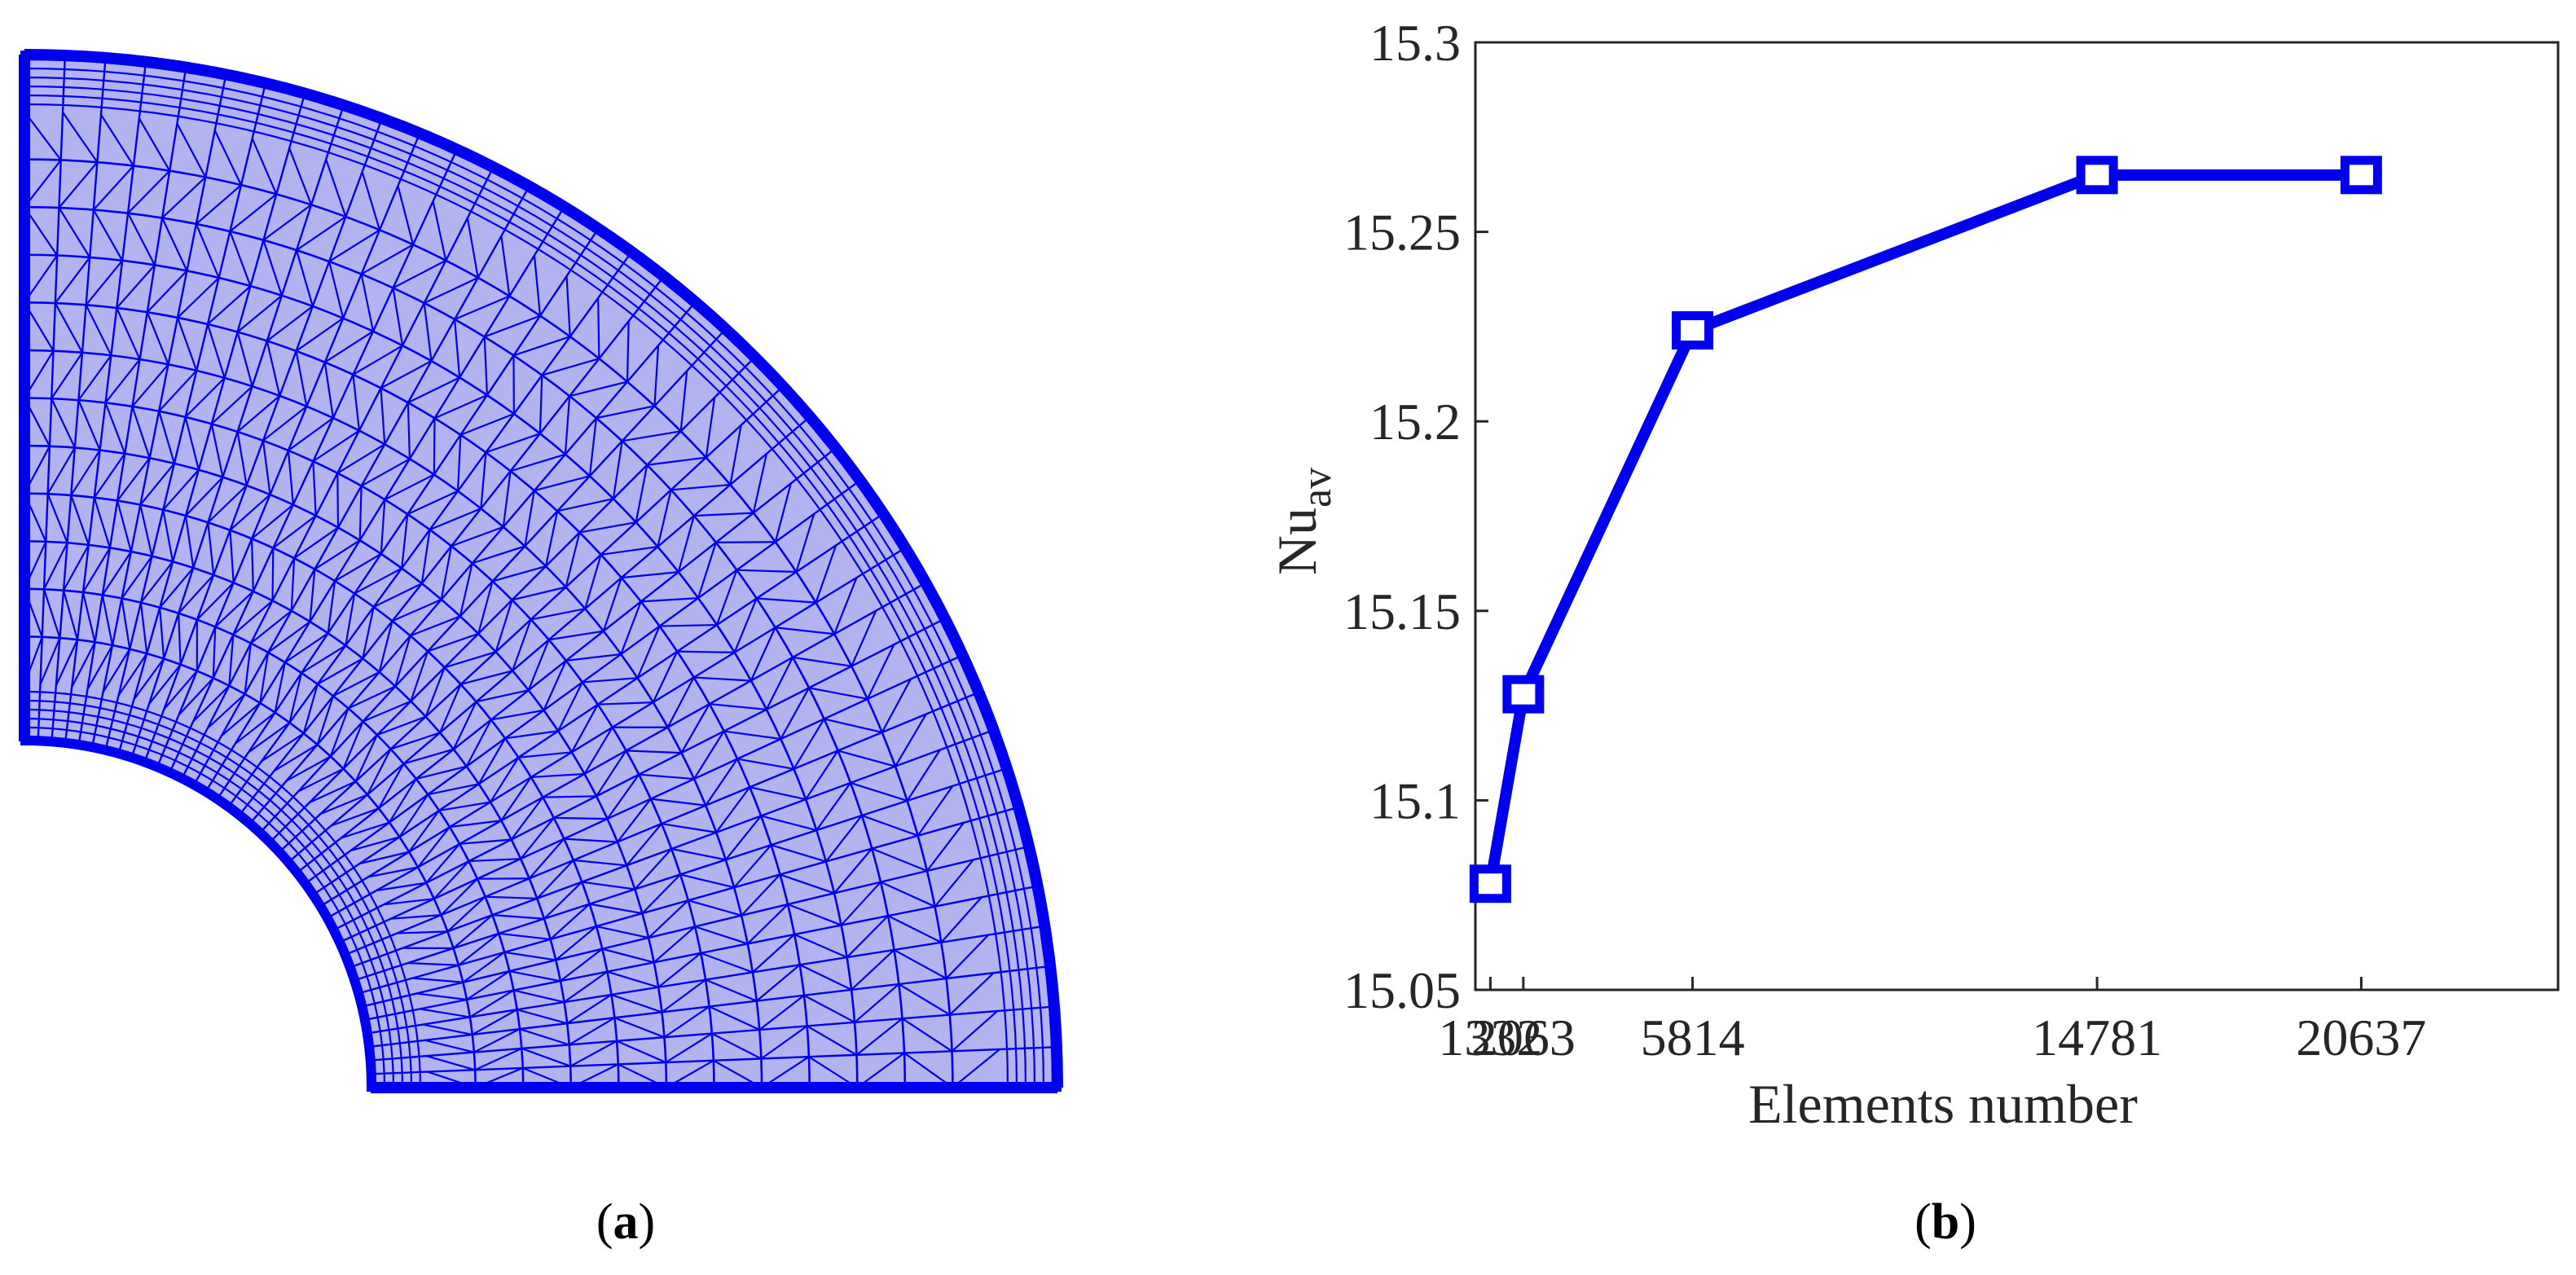 The image size is (2576, 1275). What do you see at coordinates (1402, 990) in the screenshot?
I see `y-tick-label: 15.05` at bounding box center [1402, 990].